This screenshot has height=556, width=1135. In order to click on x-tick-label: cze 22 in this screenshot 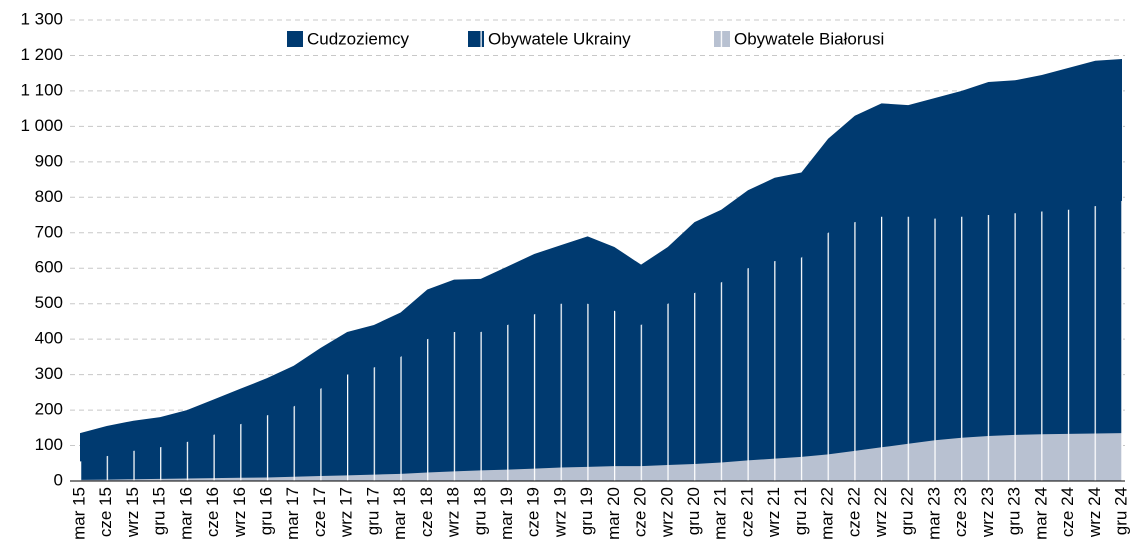, I will do `click(853, 512)`.